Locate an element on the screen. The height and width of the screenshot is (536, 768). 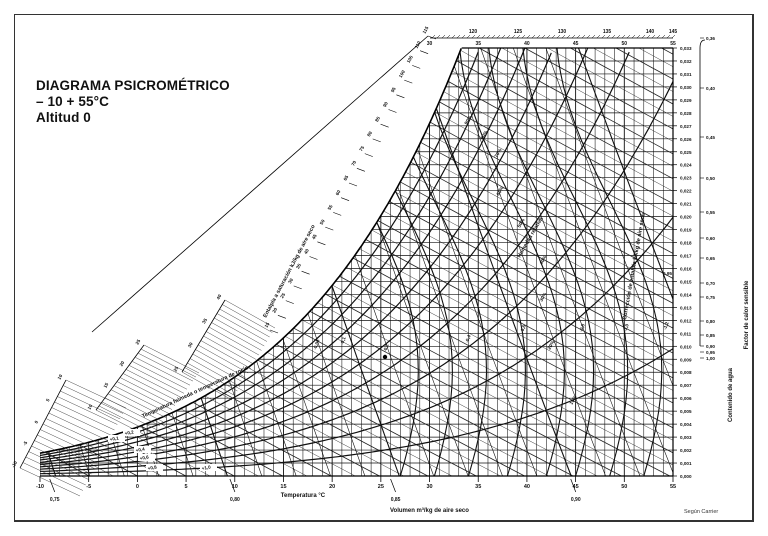
y-tick-label: 0,006 is located at coordinates (686, 398).